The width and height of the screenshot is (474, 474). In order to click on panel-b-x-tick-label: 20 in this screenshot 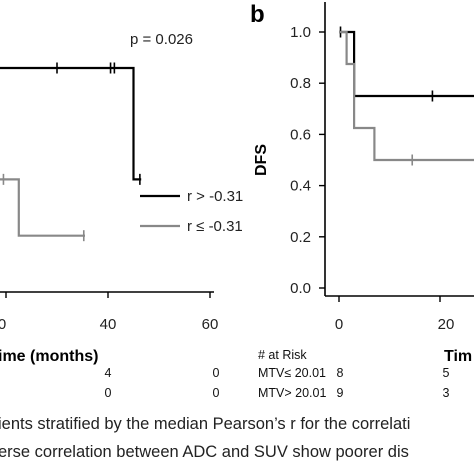, I will do `click(446, 324)`.